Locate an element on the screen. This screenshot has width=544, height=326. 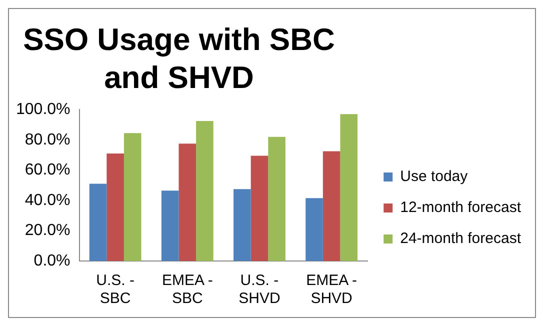
x-tick-label: EMEA - SHVD is located at coordinates (331, 290).